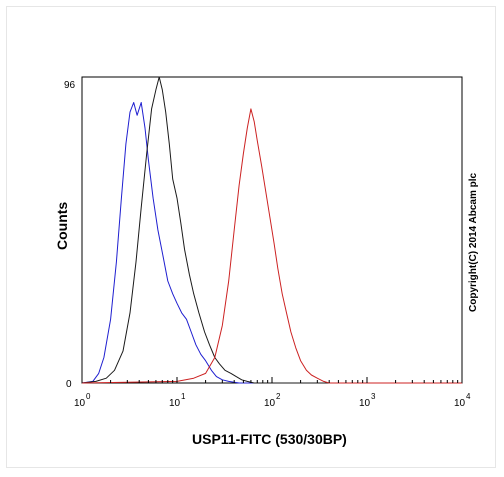  Describe the element at coordinates (70, 85) in the screenshot. I see `y-tick-label-max: 96` at that location.